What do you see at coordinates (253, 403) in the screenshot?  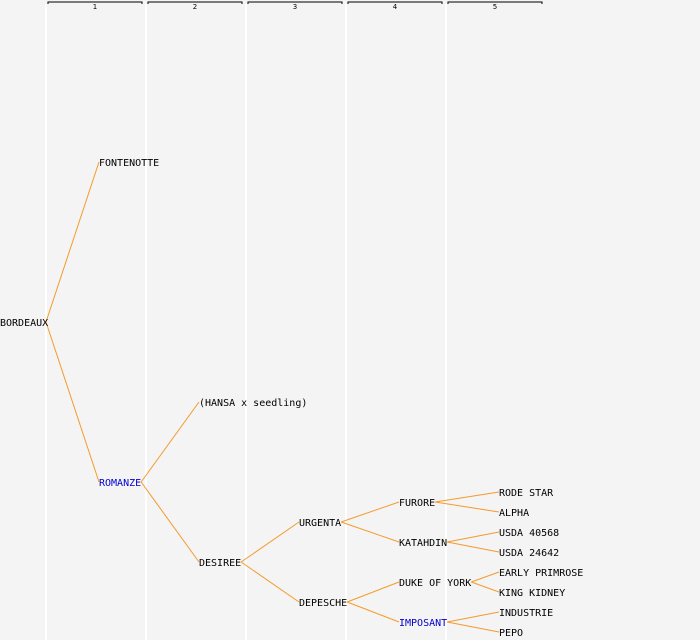 I see `pedigree-node-hansa-x-seedling: (HANSA x seedling)` at bounding box center [253, 403].